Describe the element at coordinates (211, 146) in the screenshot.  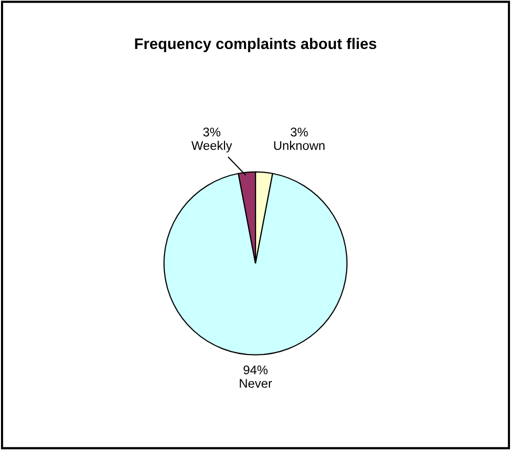
I see `slice-label: Weekly` at that location.